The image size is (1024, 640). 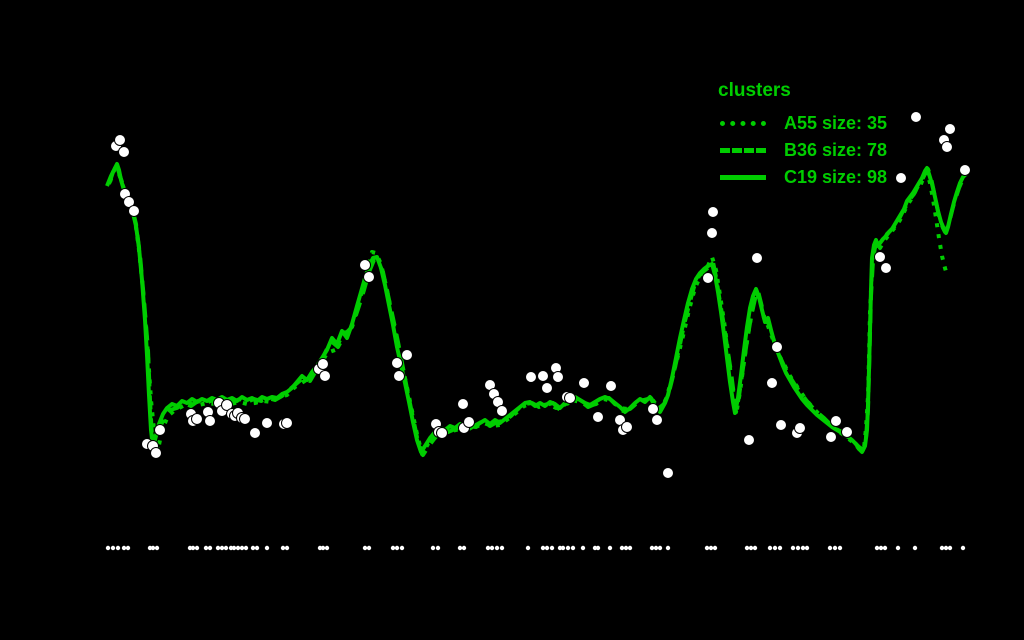 I want to click on legend-entry-a55: A55 size: 35, so click(x=801, y=123).